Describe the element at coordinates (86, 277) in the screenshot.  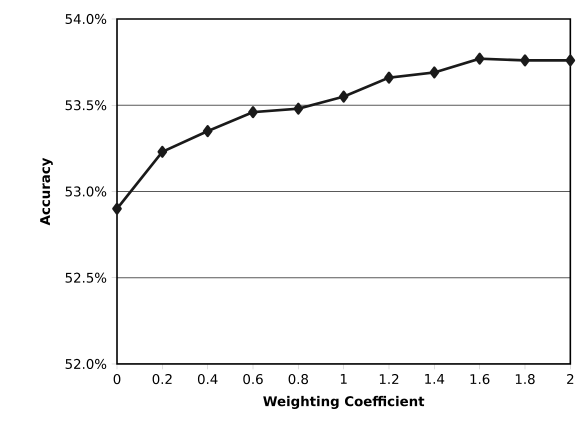
I see `y-tick-label: 52.5%` at that location.